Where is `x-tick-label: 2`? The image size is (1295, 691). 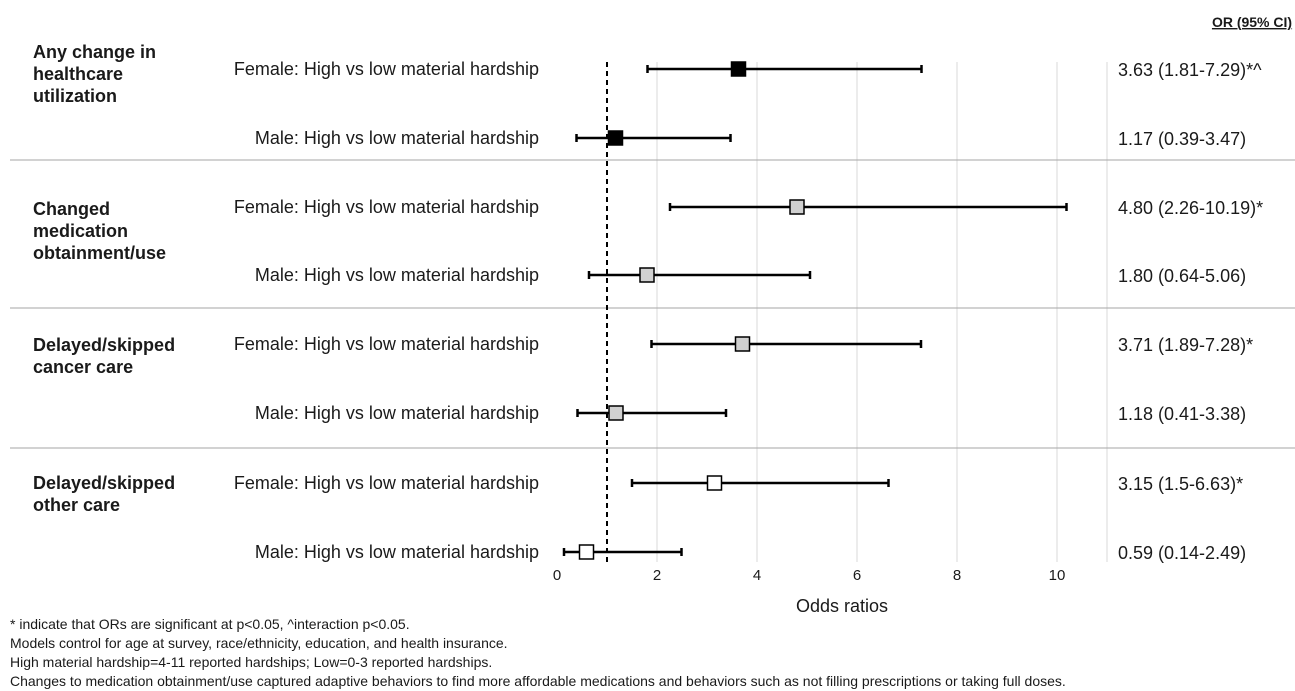 x-tick-label: 2 is located at coordinates (657, 575).